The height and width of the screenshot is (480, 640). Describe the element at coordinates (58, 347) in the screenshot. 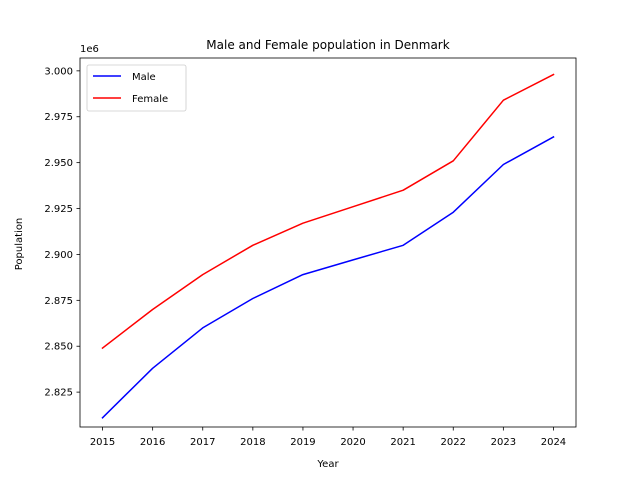

I see `y-tick-label-2.850: 2.850` at that location.